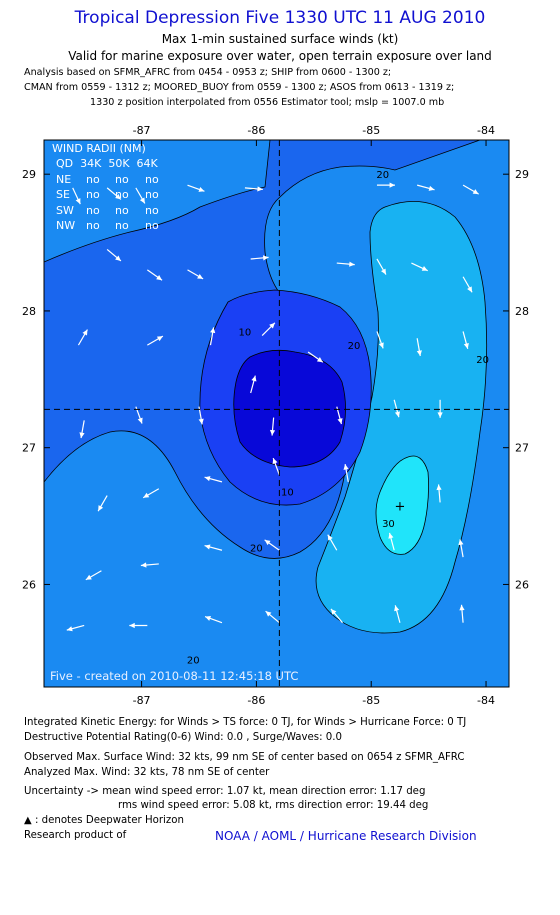  I want to click on y-tick-label-left: 27, so click(29, 448).